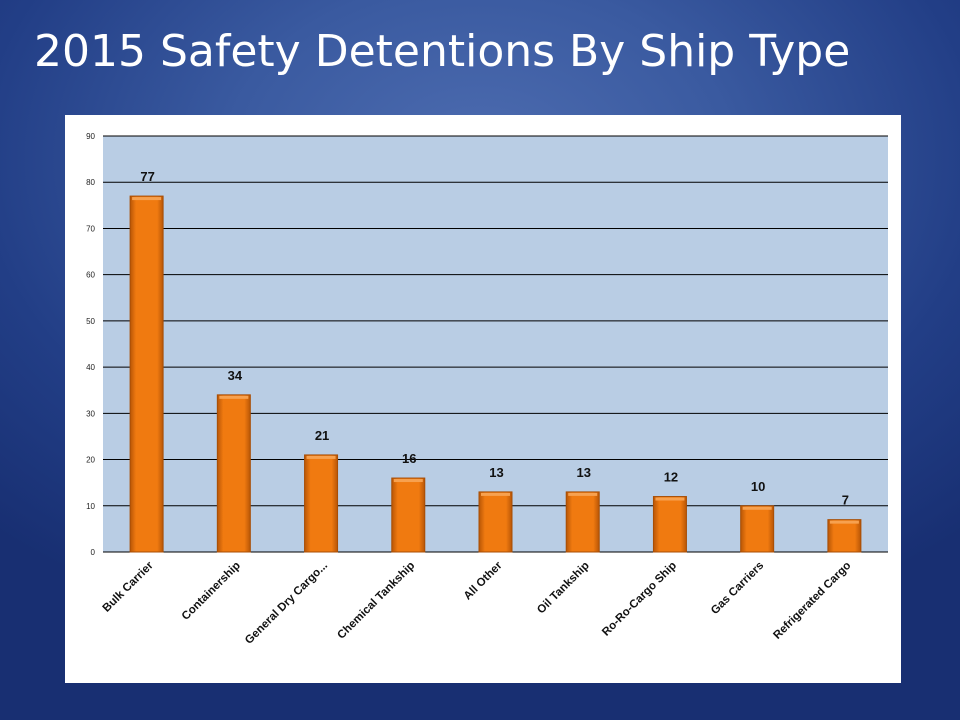 The width and height of the screenshot is (960, 720). Describe the element at coordinates (90, 413) in the screenshot. I see `y-tick-label: 30` at that location.